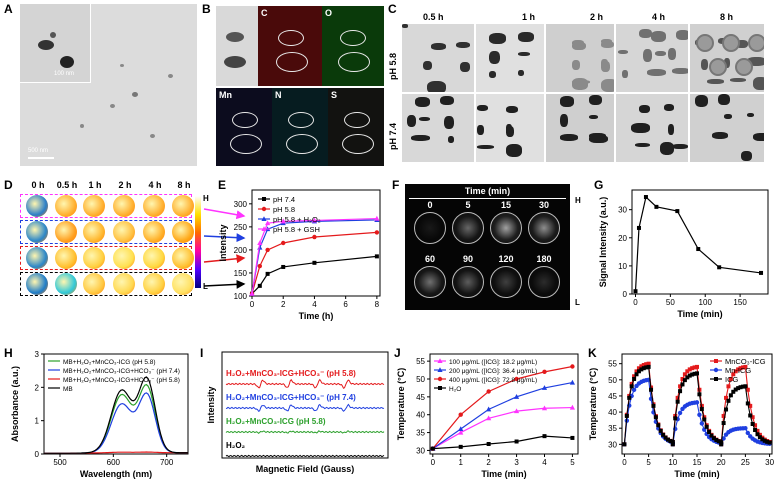 The width and height of the screenshot is (778, 488). I want to click on panel-d-time-label: 0 h, so click(38, 185).